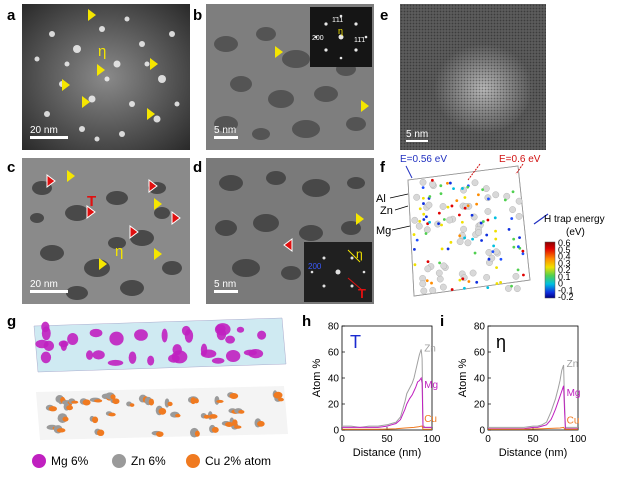 The image size is (641, 477). I want to click on panel-b-spot-3: 200, so click(318, 38).